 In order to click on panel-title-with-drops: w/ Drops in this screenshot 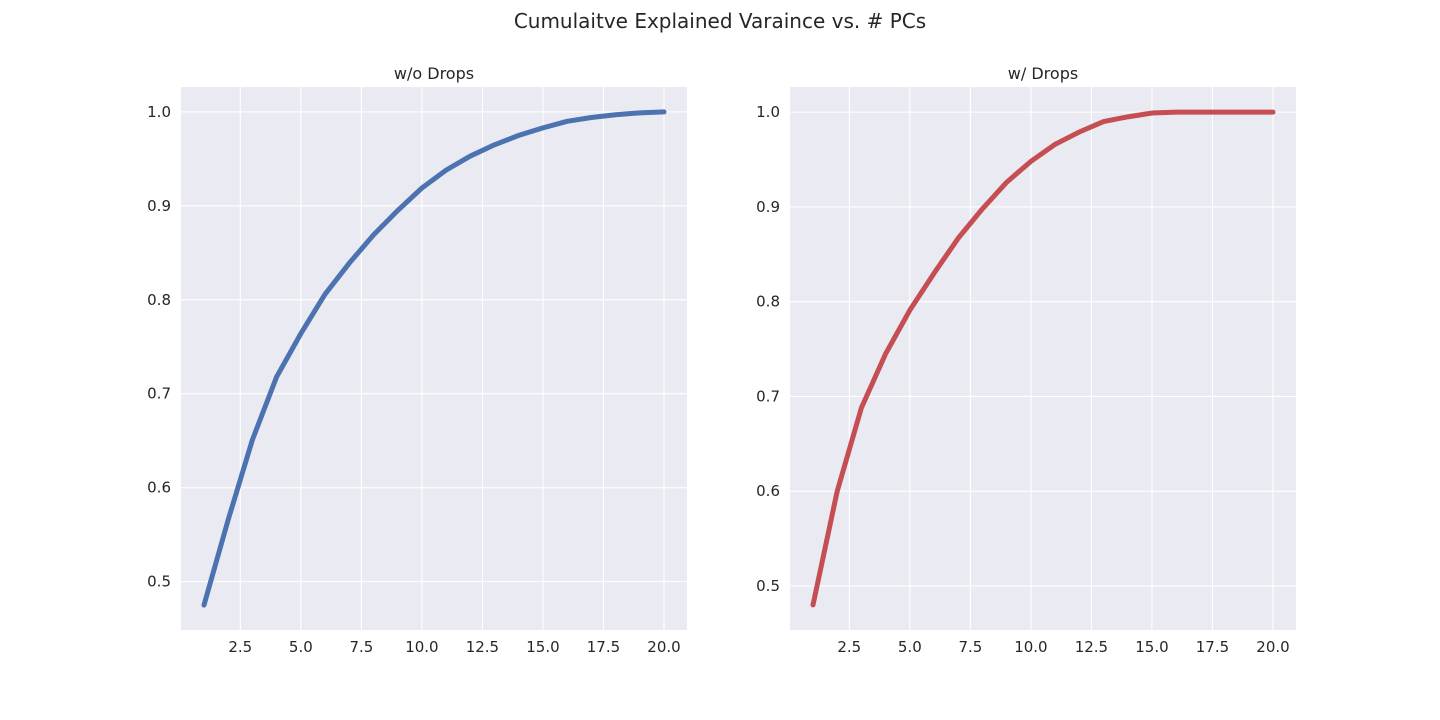, I will do `click(1043, 73)`.